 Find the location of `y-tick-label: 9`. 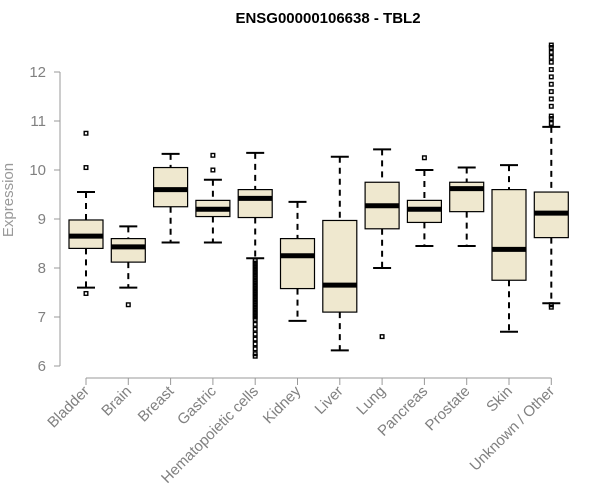

y-tick-label: 9 is located at coordinates (42, 219).